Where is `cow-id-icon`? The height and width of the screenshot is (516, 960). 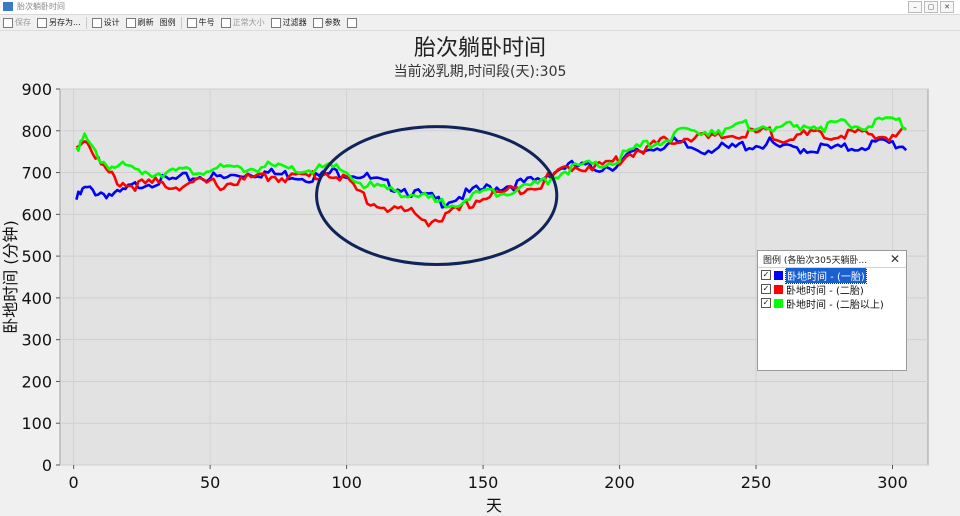
cow-id-icon is located at coordinates (191, 22).